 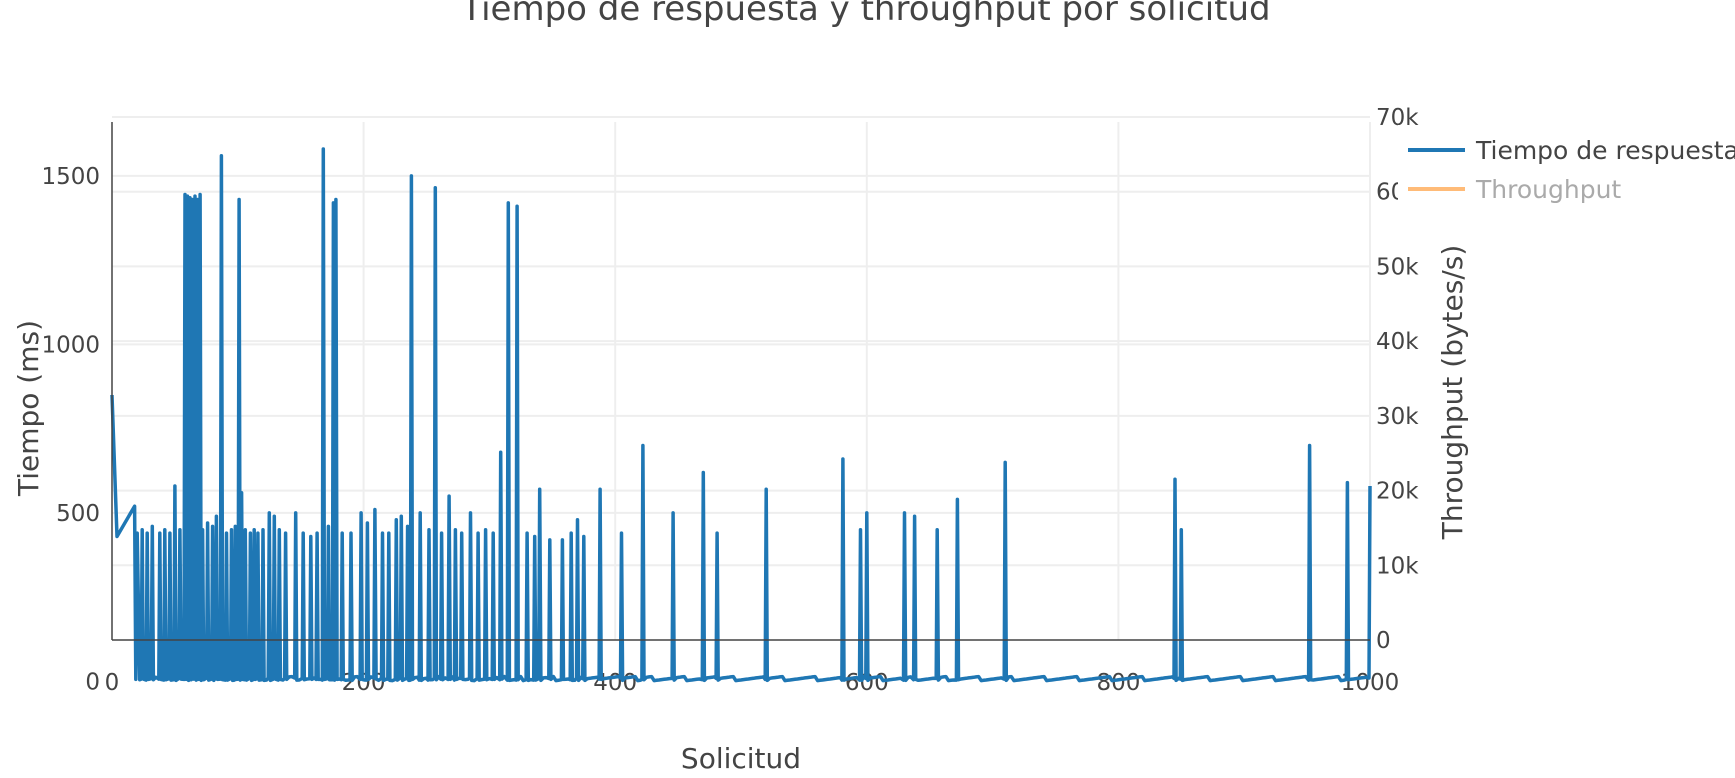 I want to click on legend-item-throughput: Throughput, so click(x=1514, y=189).